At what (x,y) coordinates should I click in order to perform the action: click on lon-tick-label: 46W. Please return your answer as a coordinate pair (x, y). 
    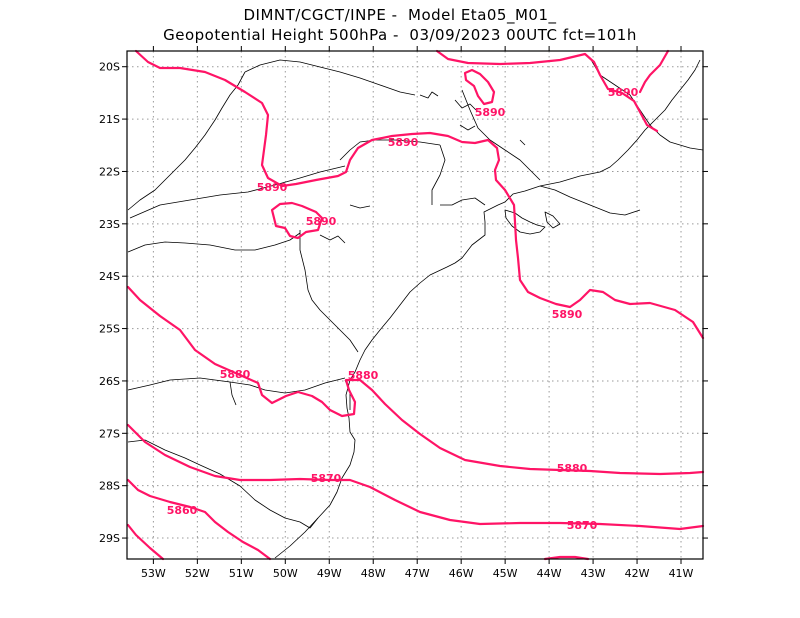
    Looking at the image, I should click on (461, 573).